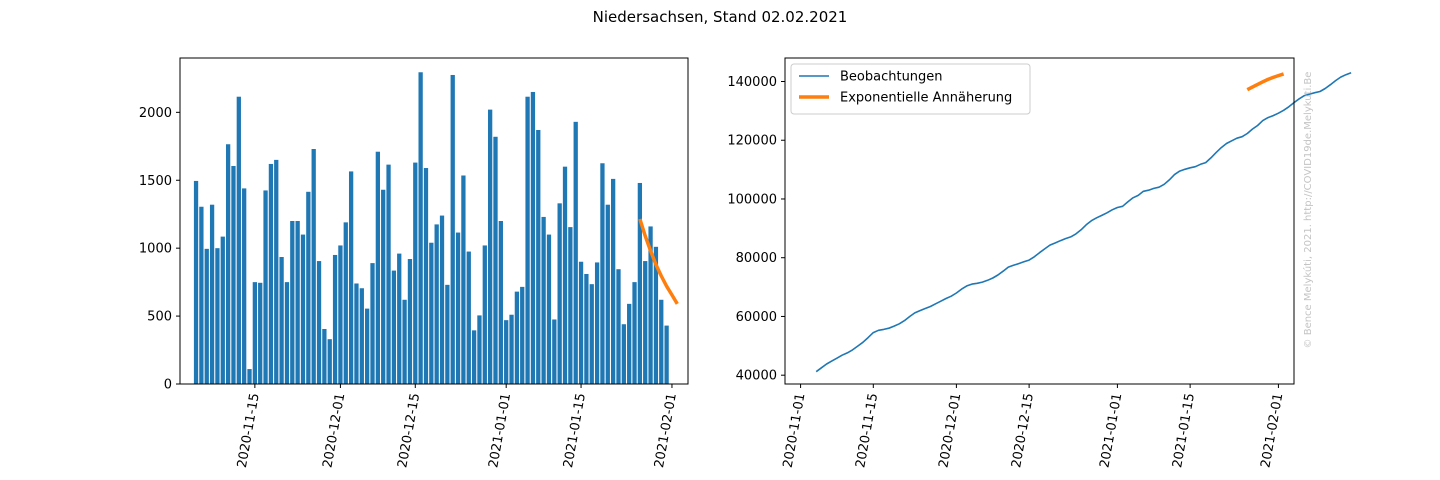 The image size is (1440, 480). Describe the element at coordinates (155, 249) in the screenshot. I see `y-tick-label: 1000` at that location.